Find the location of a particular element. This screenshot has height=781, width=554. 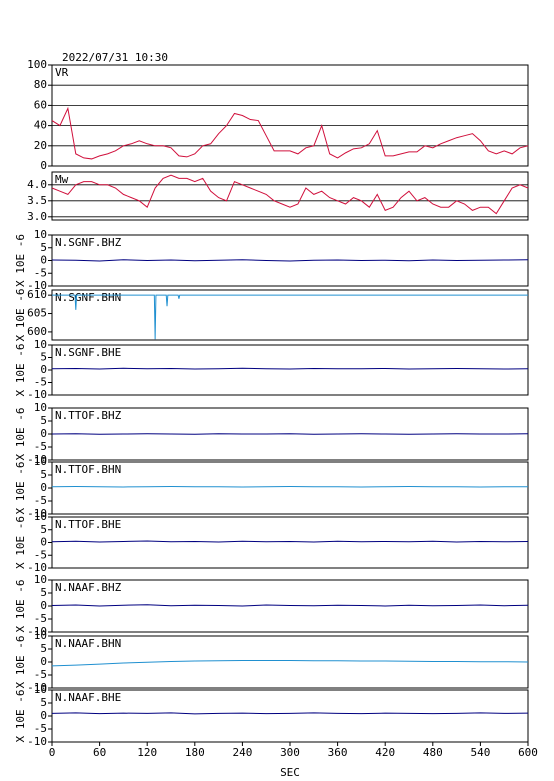

y-tick-label: 60 is located at coordinates (40, 104).